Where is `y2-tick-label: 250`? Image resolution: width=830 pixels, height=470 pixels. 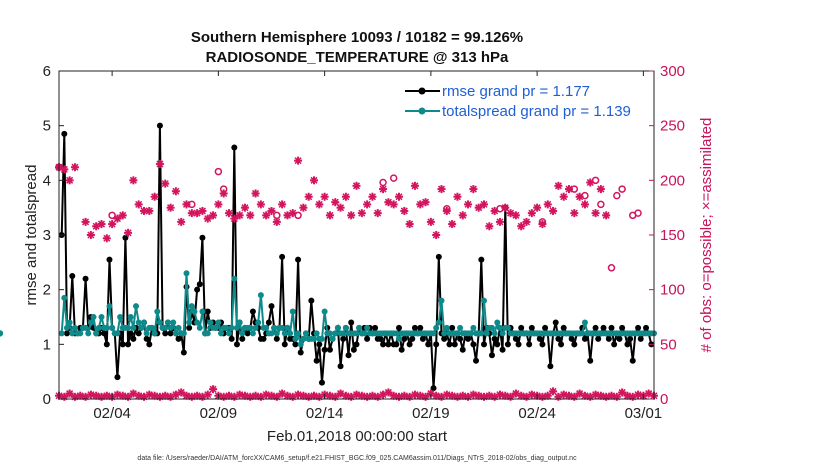
y2-tick-label: 250 is located at coordinates (672, 126).